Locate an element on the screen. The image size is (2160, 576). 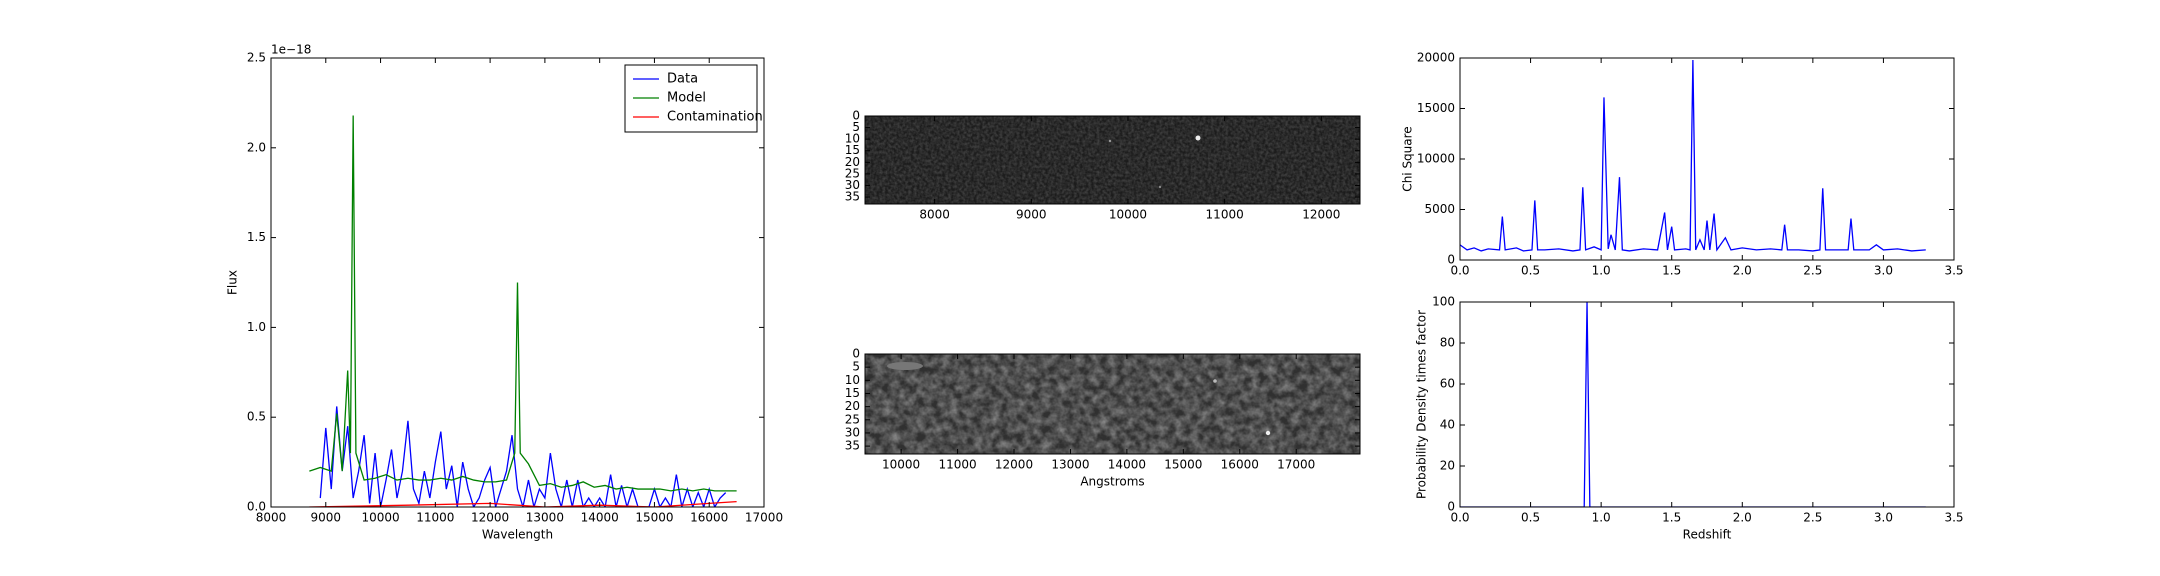
y-axis-label: Flux is located at coordinates (233, 282).